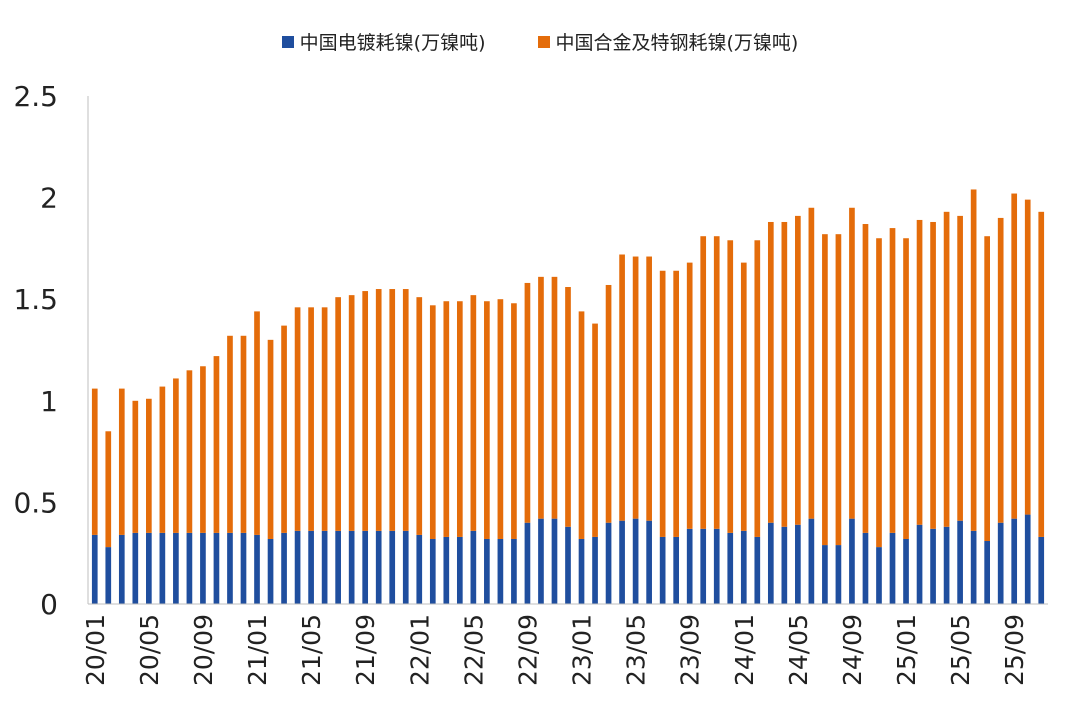 This screenshot has width=1080, height=720. I want to click on legend: 中国电镀耗镍(万镍吨) 中国合金及特钢耗镍(万镍吨), so click(540, 41).